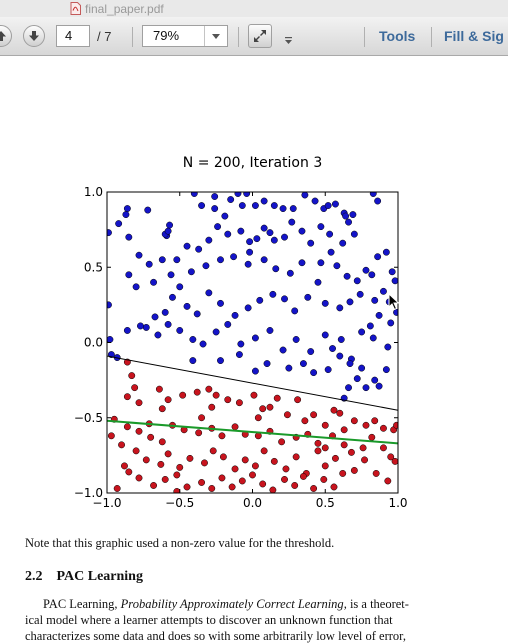 Image resolution: width=508 pixels, height=644 pixels. I want to click on page-number-input: 4, so click(73, 36).